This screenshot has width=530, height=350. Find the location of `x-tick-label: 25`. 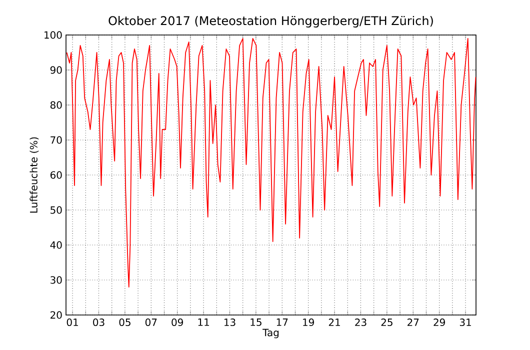

x-tick-label: 25 is located at coordinates (386, 322).